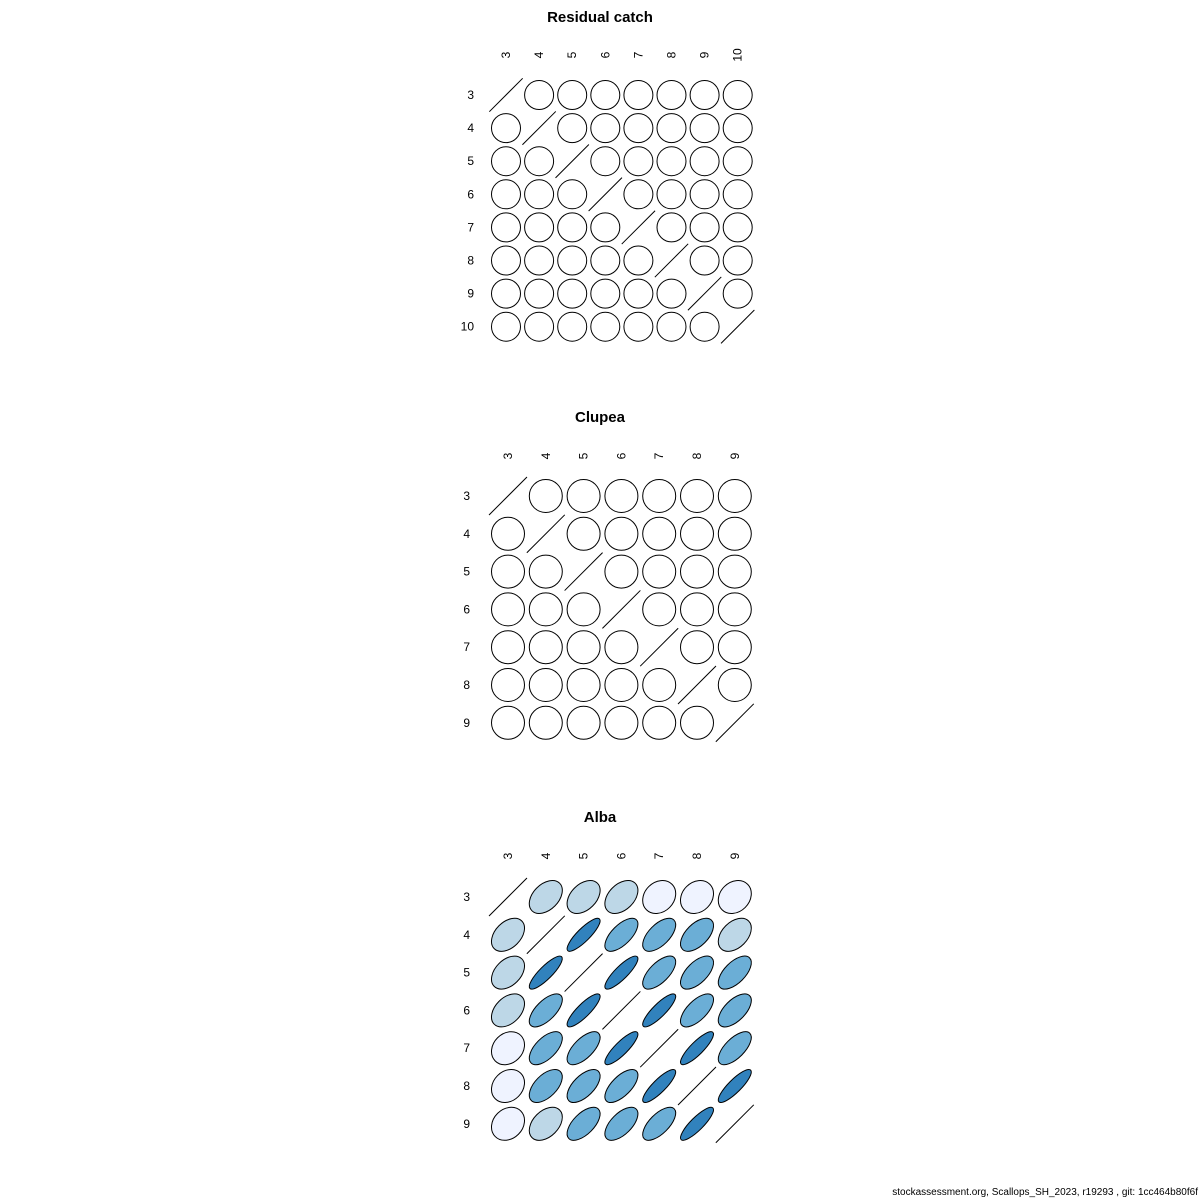 The height and width of the screenshot is (1200, 1200). I want to click on panel-title: Clupea, so click(600, 417).